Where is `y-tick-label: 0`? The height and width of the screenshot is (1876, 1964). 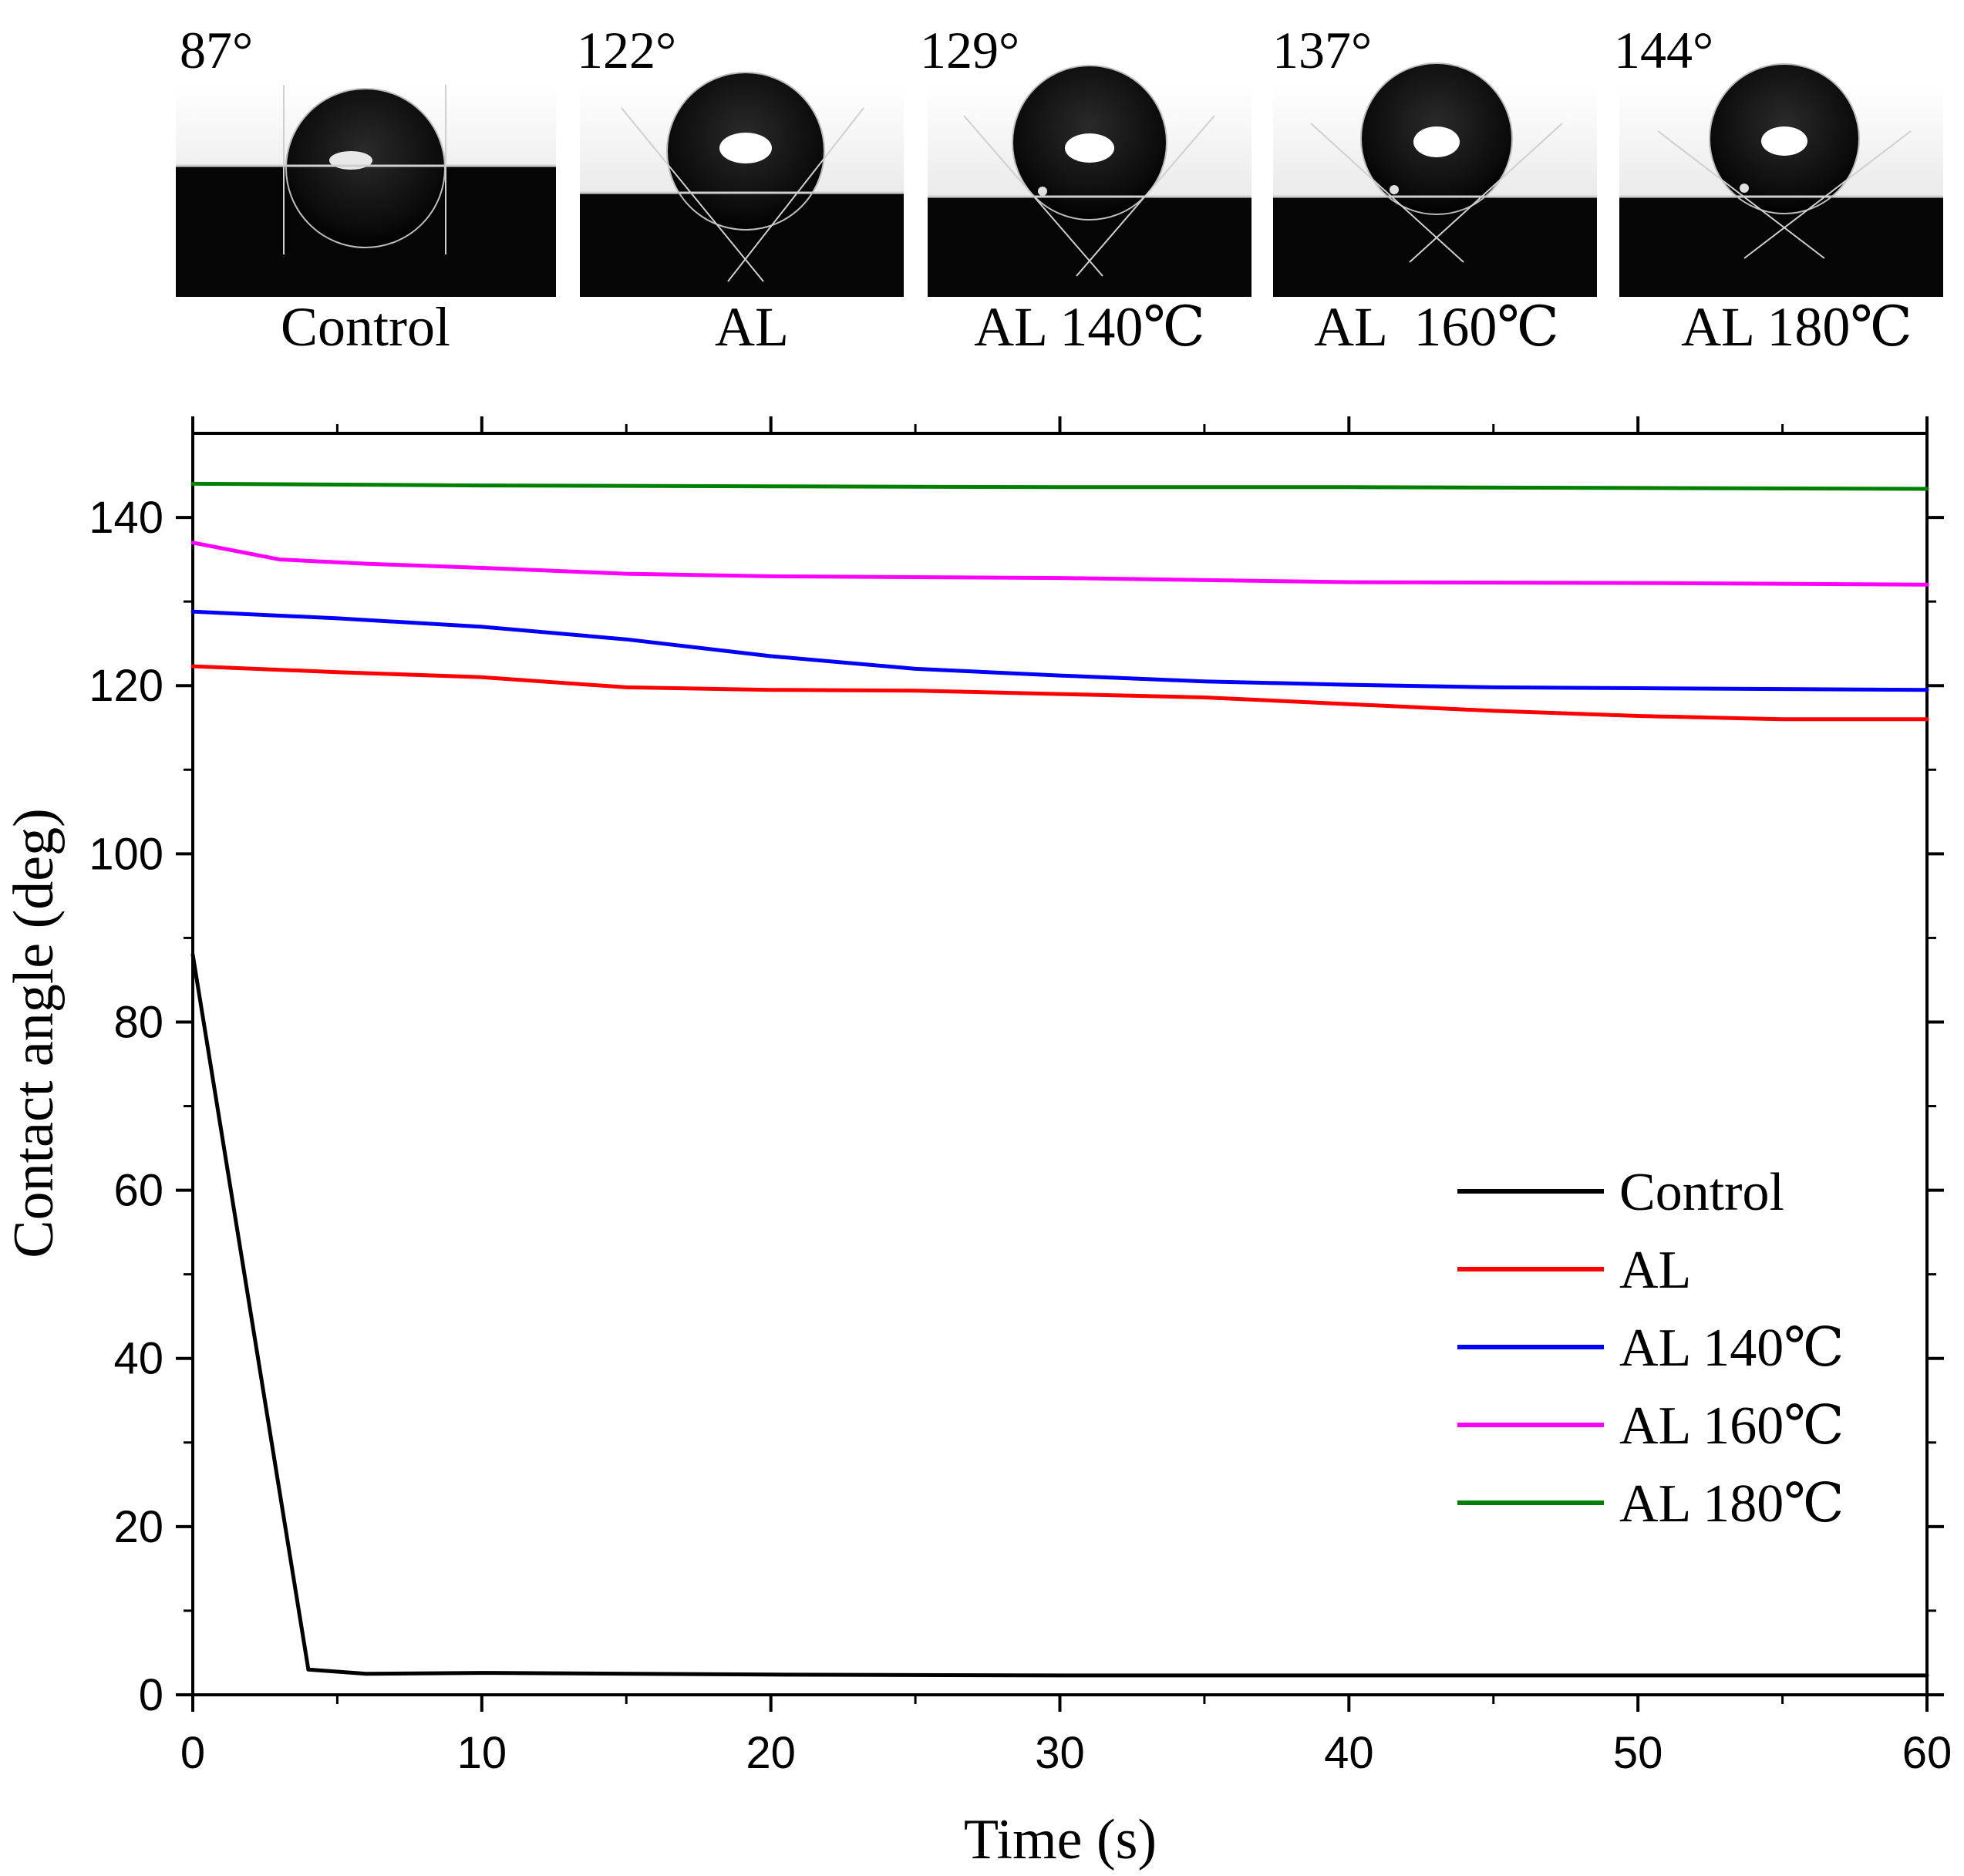 y-tick-label: 0 is located at coordinates (151, 1695).